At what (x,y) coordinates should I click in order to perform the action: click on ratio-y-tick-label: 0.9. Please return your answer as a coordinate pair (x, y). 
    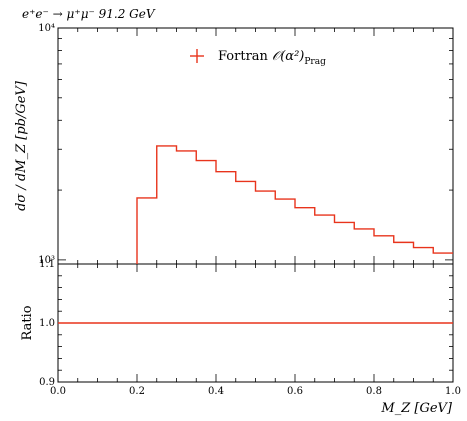
    Looking at the image, I should click on (47, 382).